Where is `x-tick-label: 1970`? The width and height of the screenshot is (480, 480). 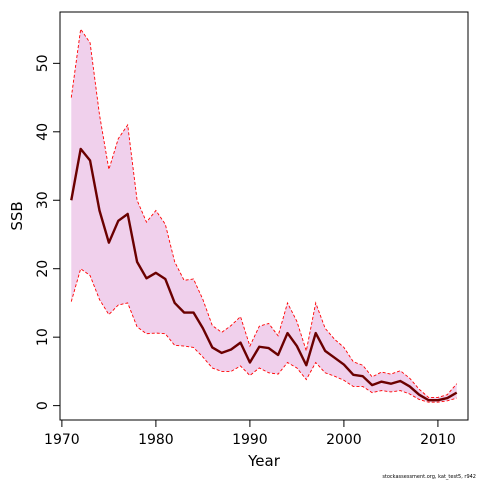 x-tick-label: 1970 is located at coordinates (62, 440).